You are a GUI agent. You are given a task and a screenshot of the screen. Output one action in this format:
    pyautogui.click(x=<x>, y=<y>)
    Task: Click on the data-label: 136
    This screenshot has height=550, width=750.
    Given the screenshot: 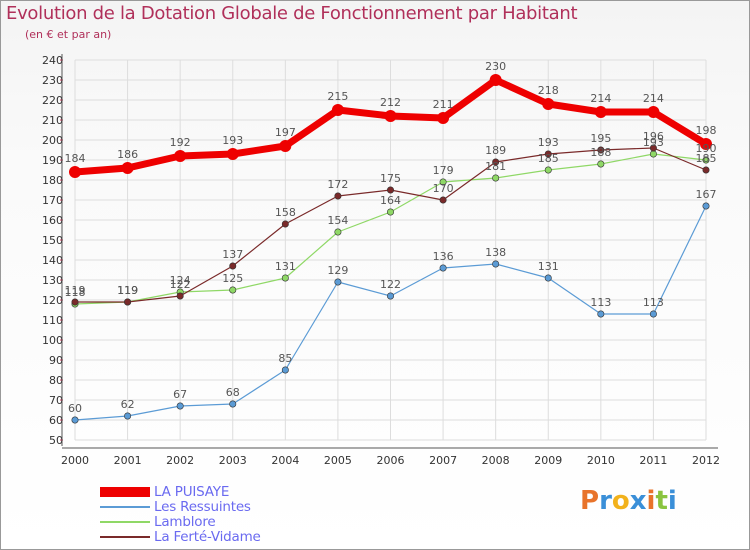 What is the action you would take?
    pyautogui.click(x=443, y=256)
    